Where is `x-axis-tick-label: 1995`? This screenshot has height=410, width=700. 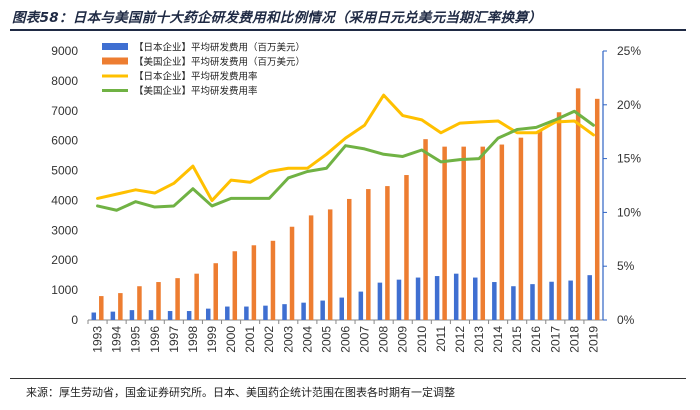 x-axis-tick-label: 1995 is located at coordinates (136, 339).